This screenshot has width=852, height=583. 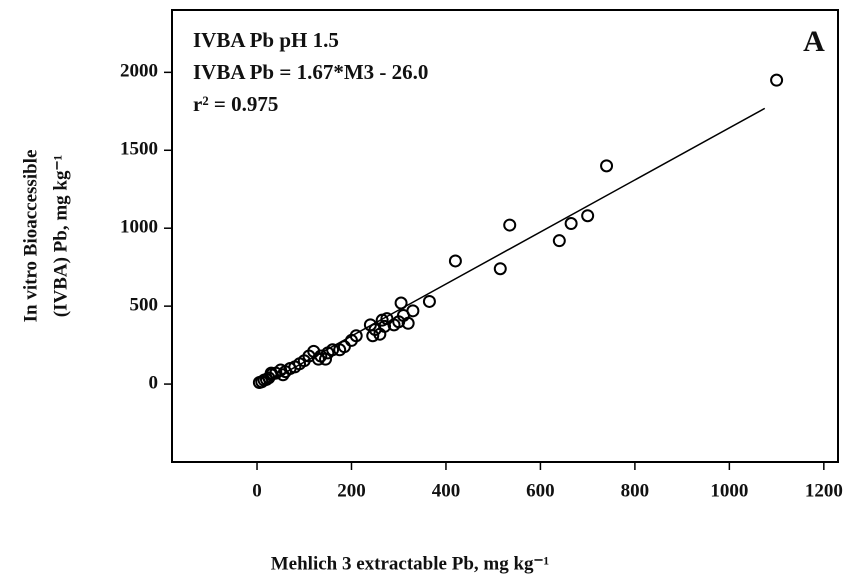 What do you see at coordinates (139, 149) in the screenshot?
I see `y-tick-label: 1500` at bounding box center [139, 149].